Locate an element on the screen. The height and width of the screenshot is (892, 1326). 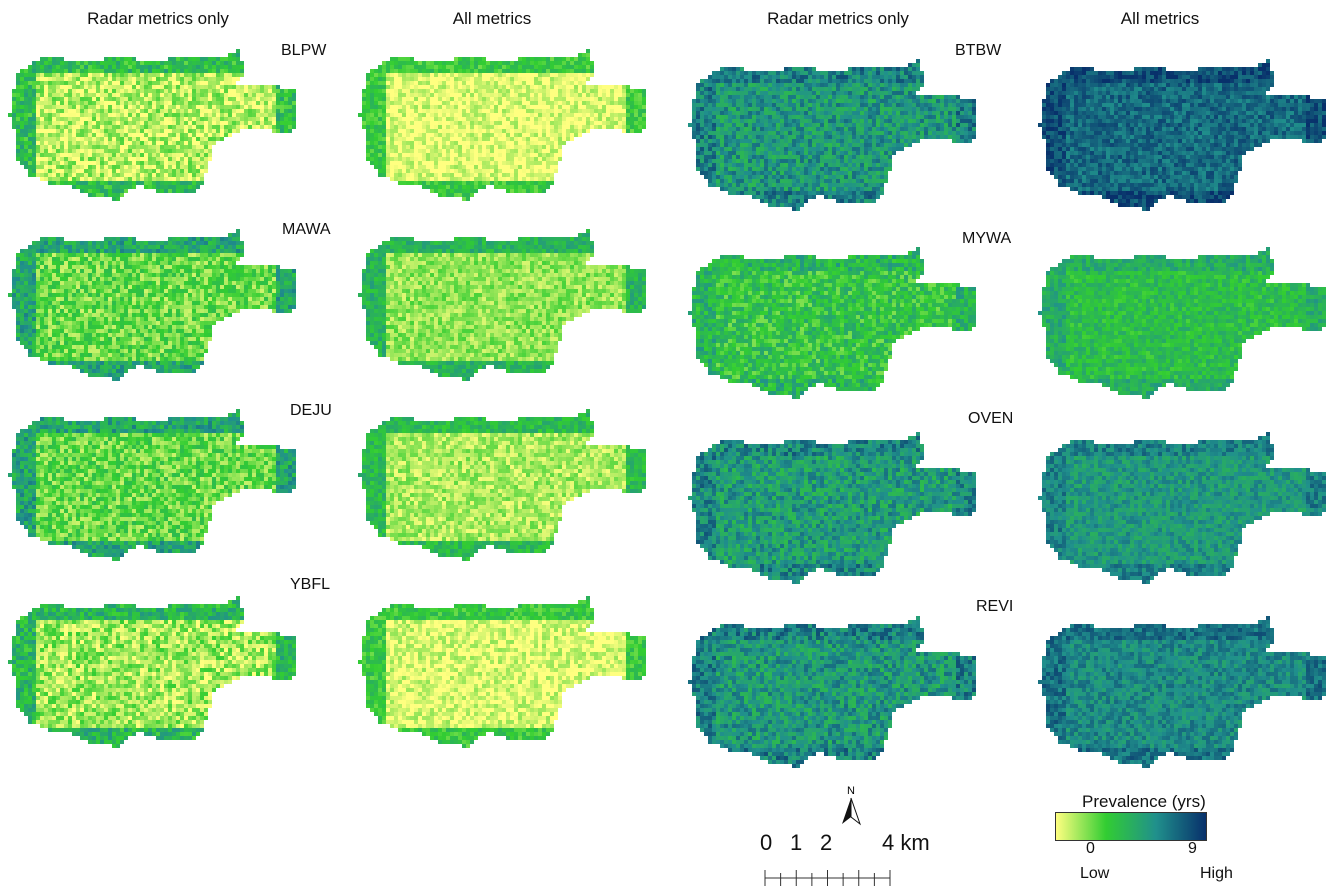
map-ybfl-radar-only is located at coordinates (152, 672).